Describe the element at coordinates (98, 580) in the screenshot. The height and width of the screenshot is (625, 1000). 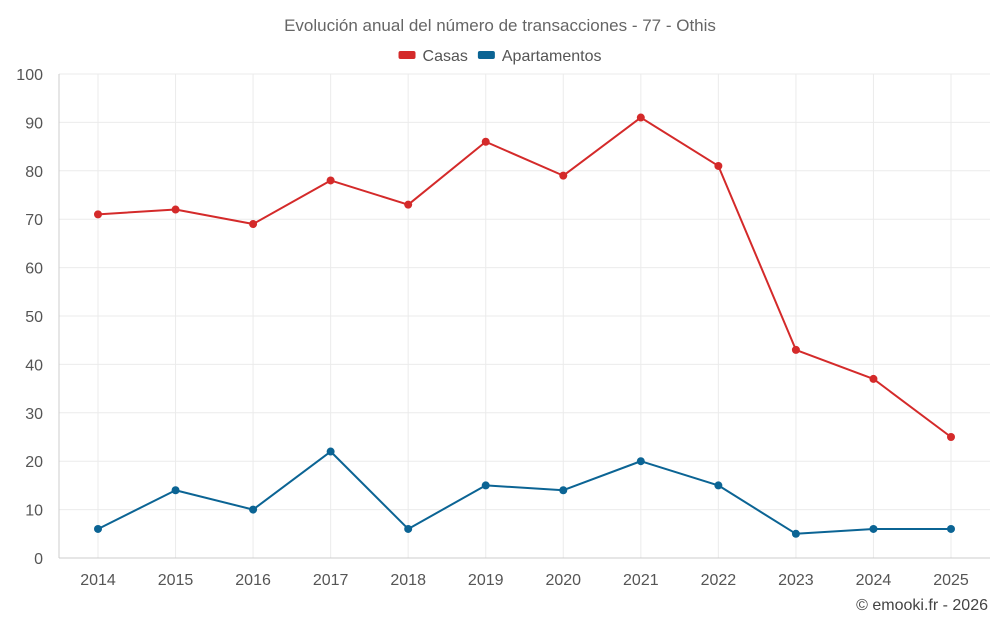
I see `x-tick-label: 2014` at that location.